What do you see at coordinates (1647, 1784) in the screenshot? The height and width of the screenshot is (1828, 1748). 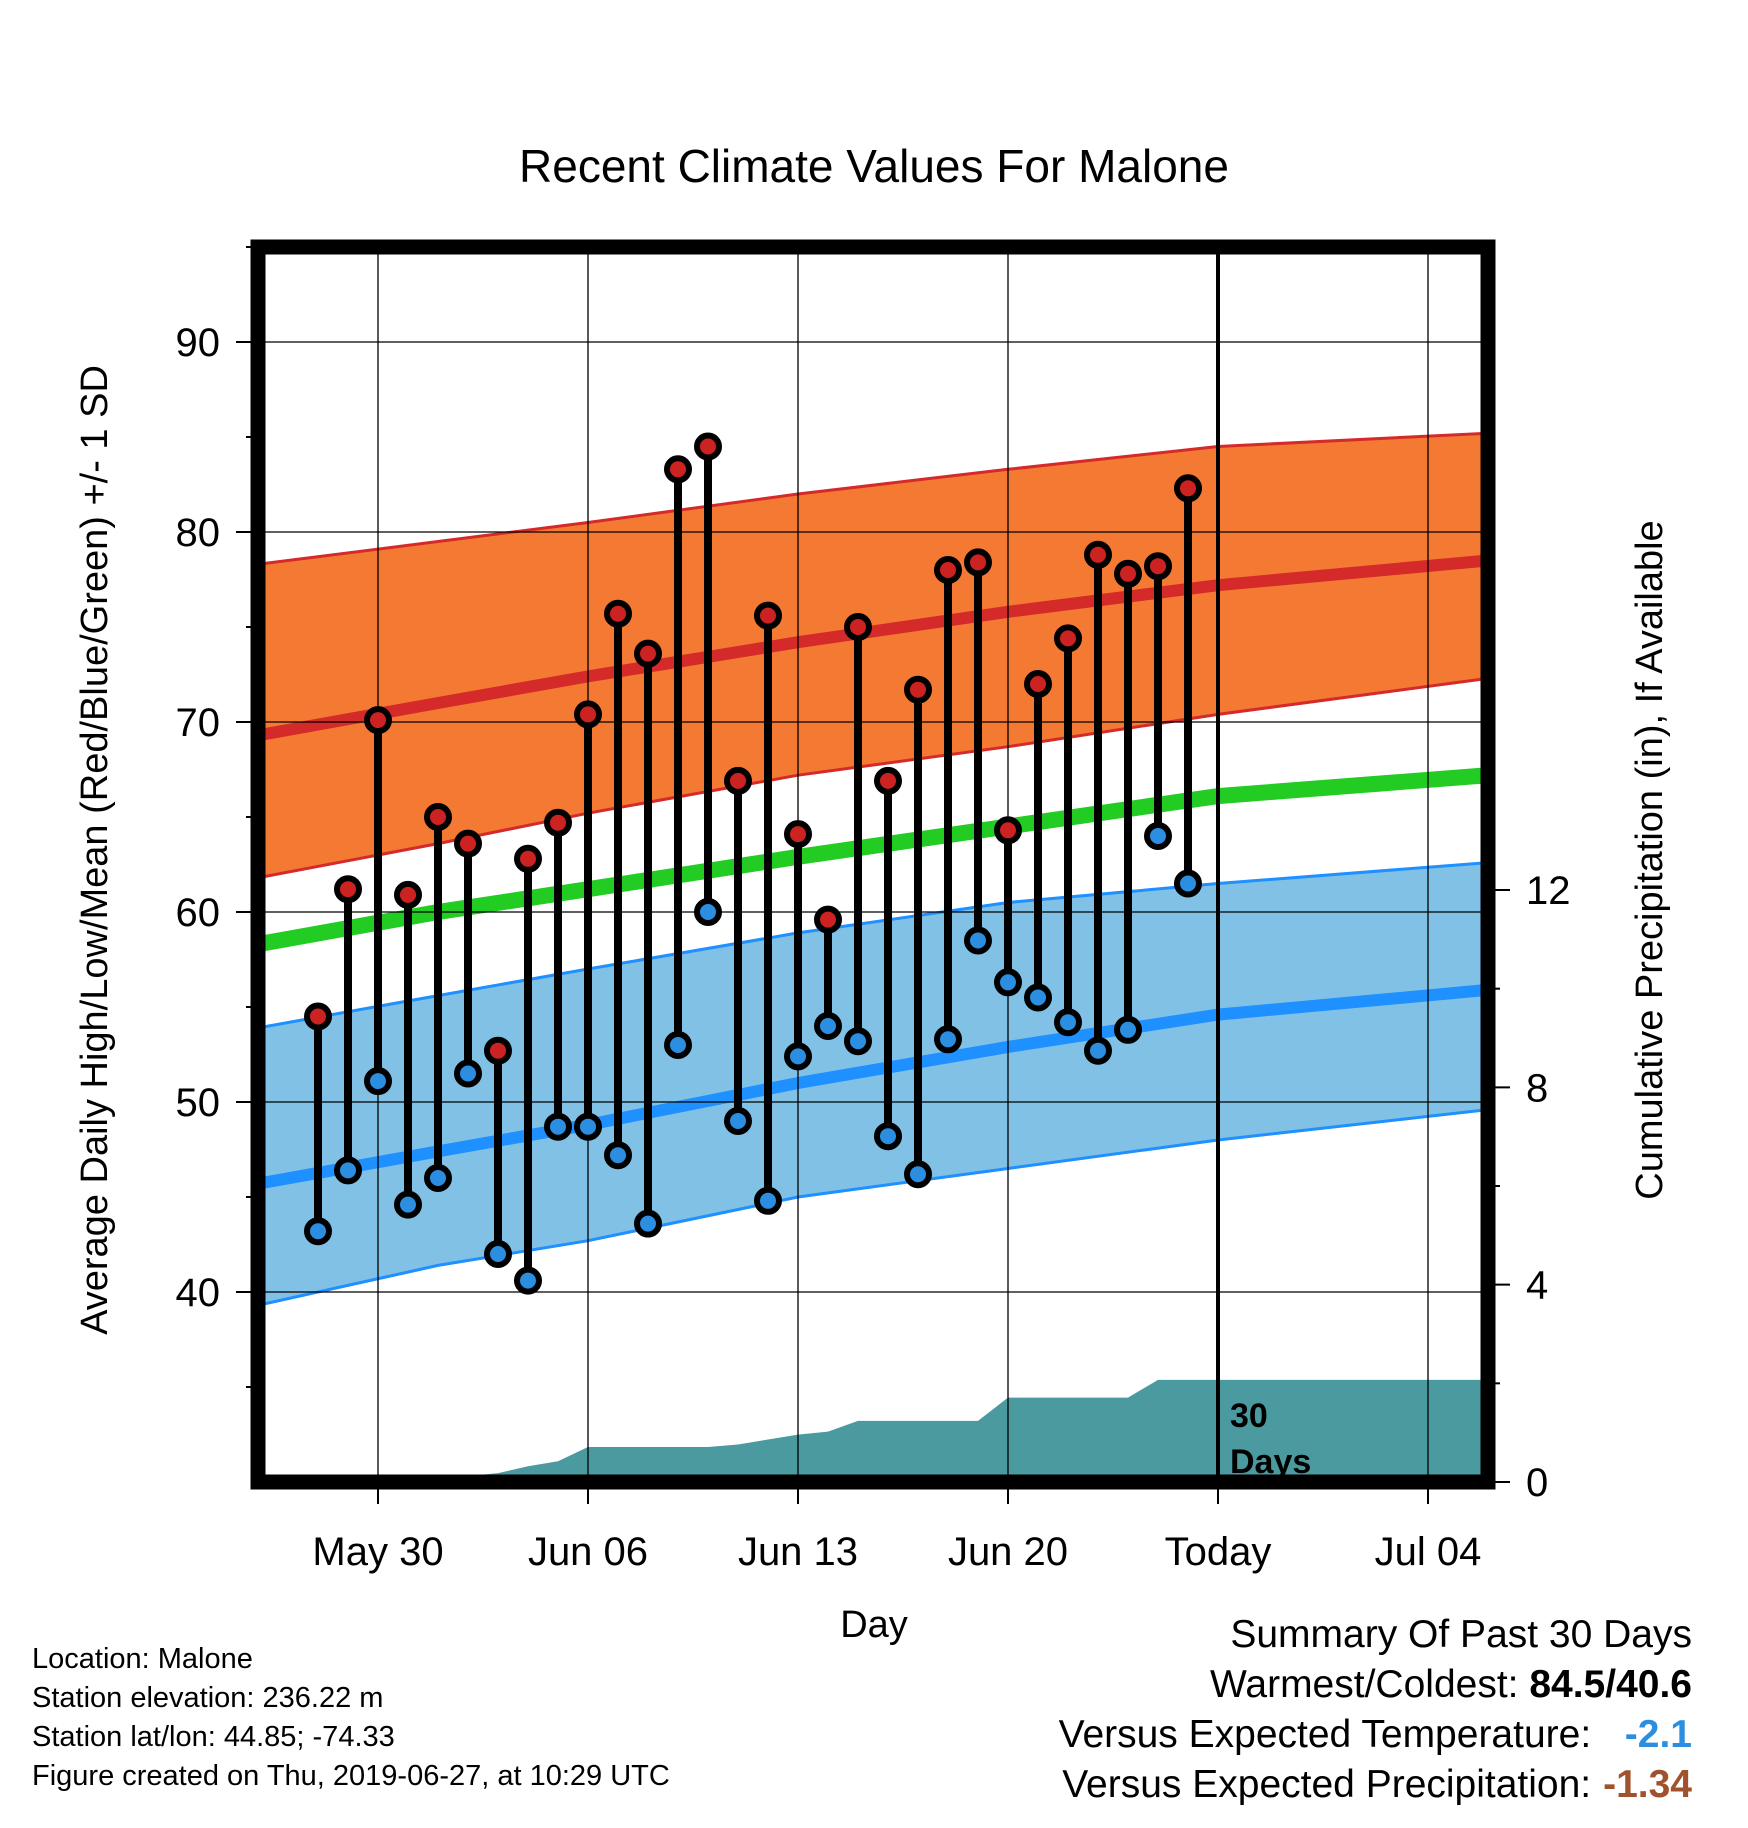 I see `precip-value: -1.34` at bounding box center [1647, 1784].